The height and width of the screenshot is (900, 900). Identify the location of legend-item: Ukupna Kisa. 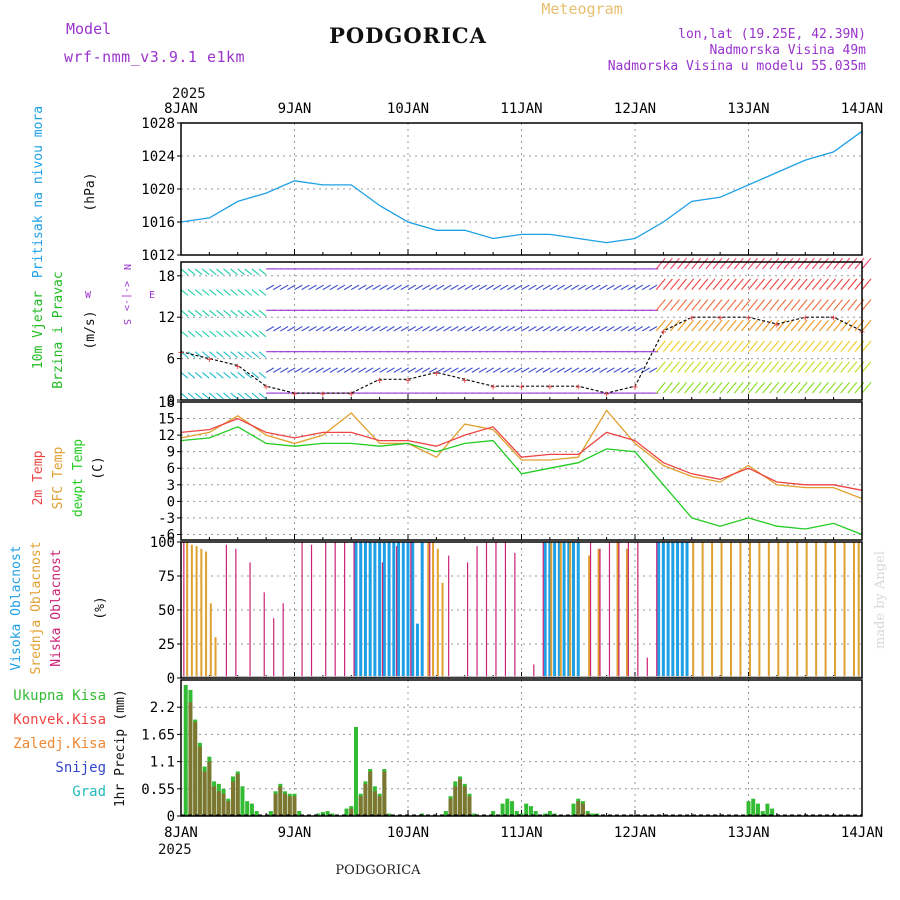
(59, 696).